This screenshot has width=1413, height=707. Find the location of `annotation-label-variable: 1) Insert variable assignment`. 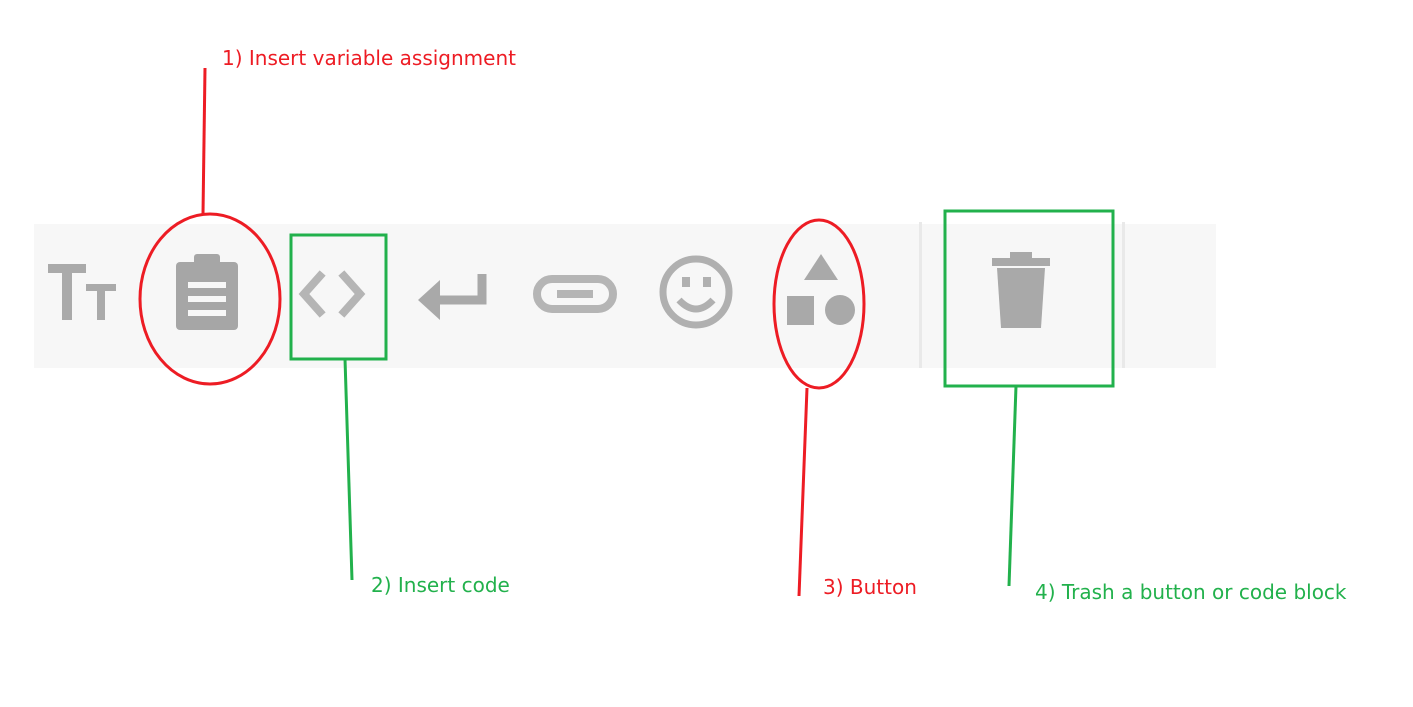

annotation-label-variable: 1) Insert variable assignment is located at coordinates (369, 58).